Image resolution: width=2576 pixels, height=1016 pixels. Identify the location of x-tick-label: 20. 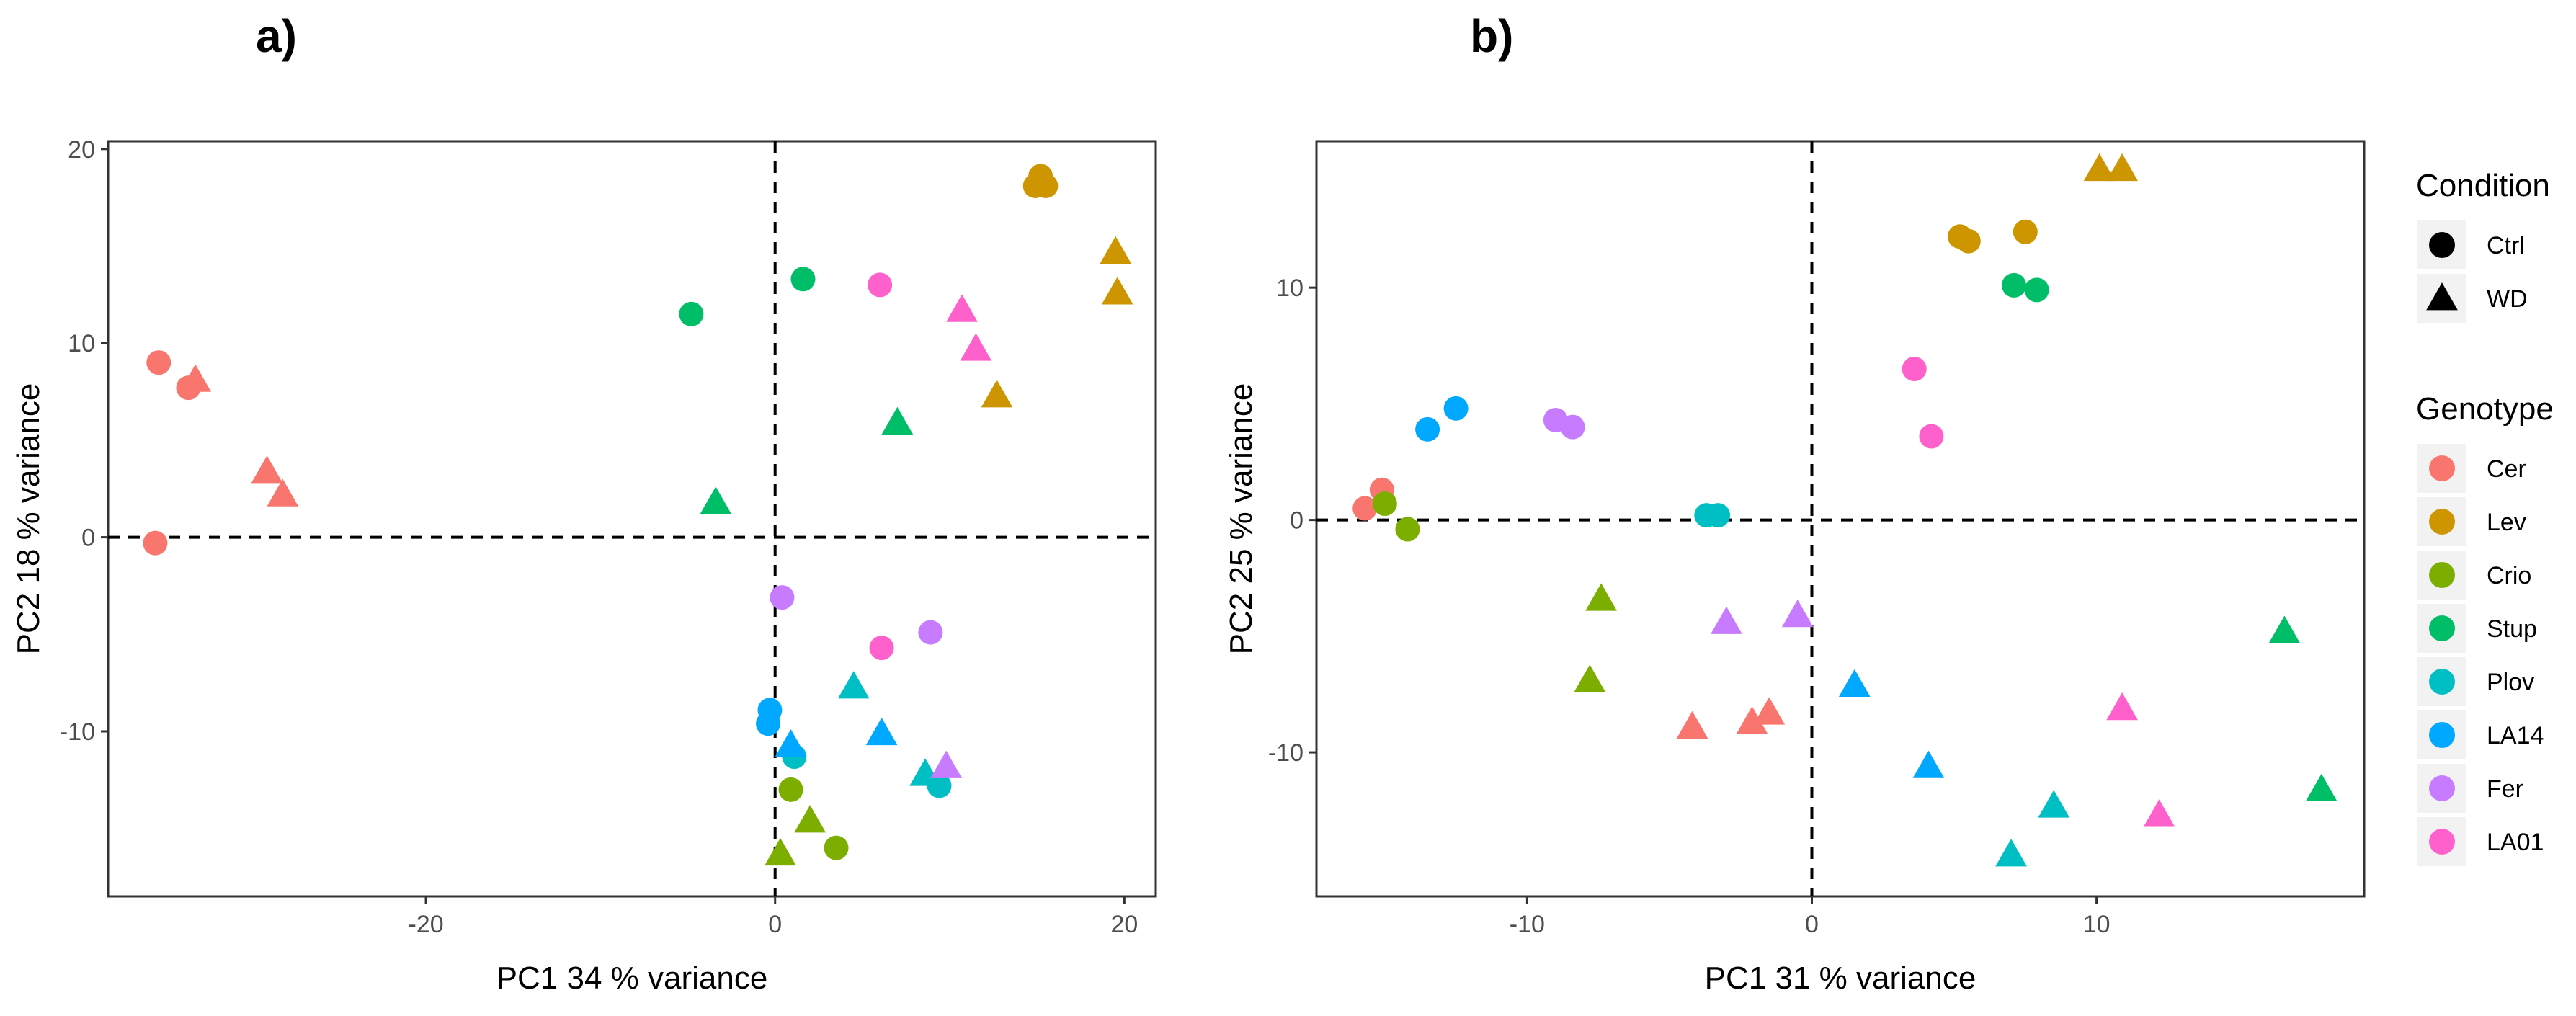
(1124, 924).